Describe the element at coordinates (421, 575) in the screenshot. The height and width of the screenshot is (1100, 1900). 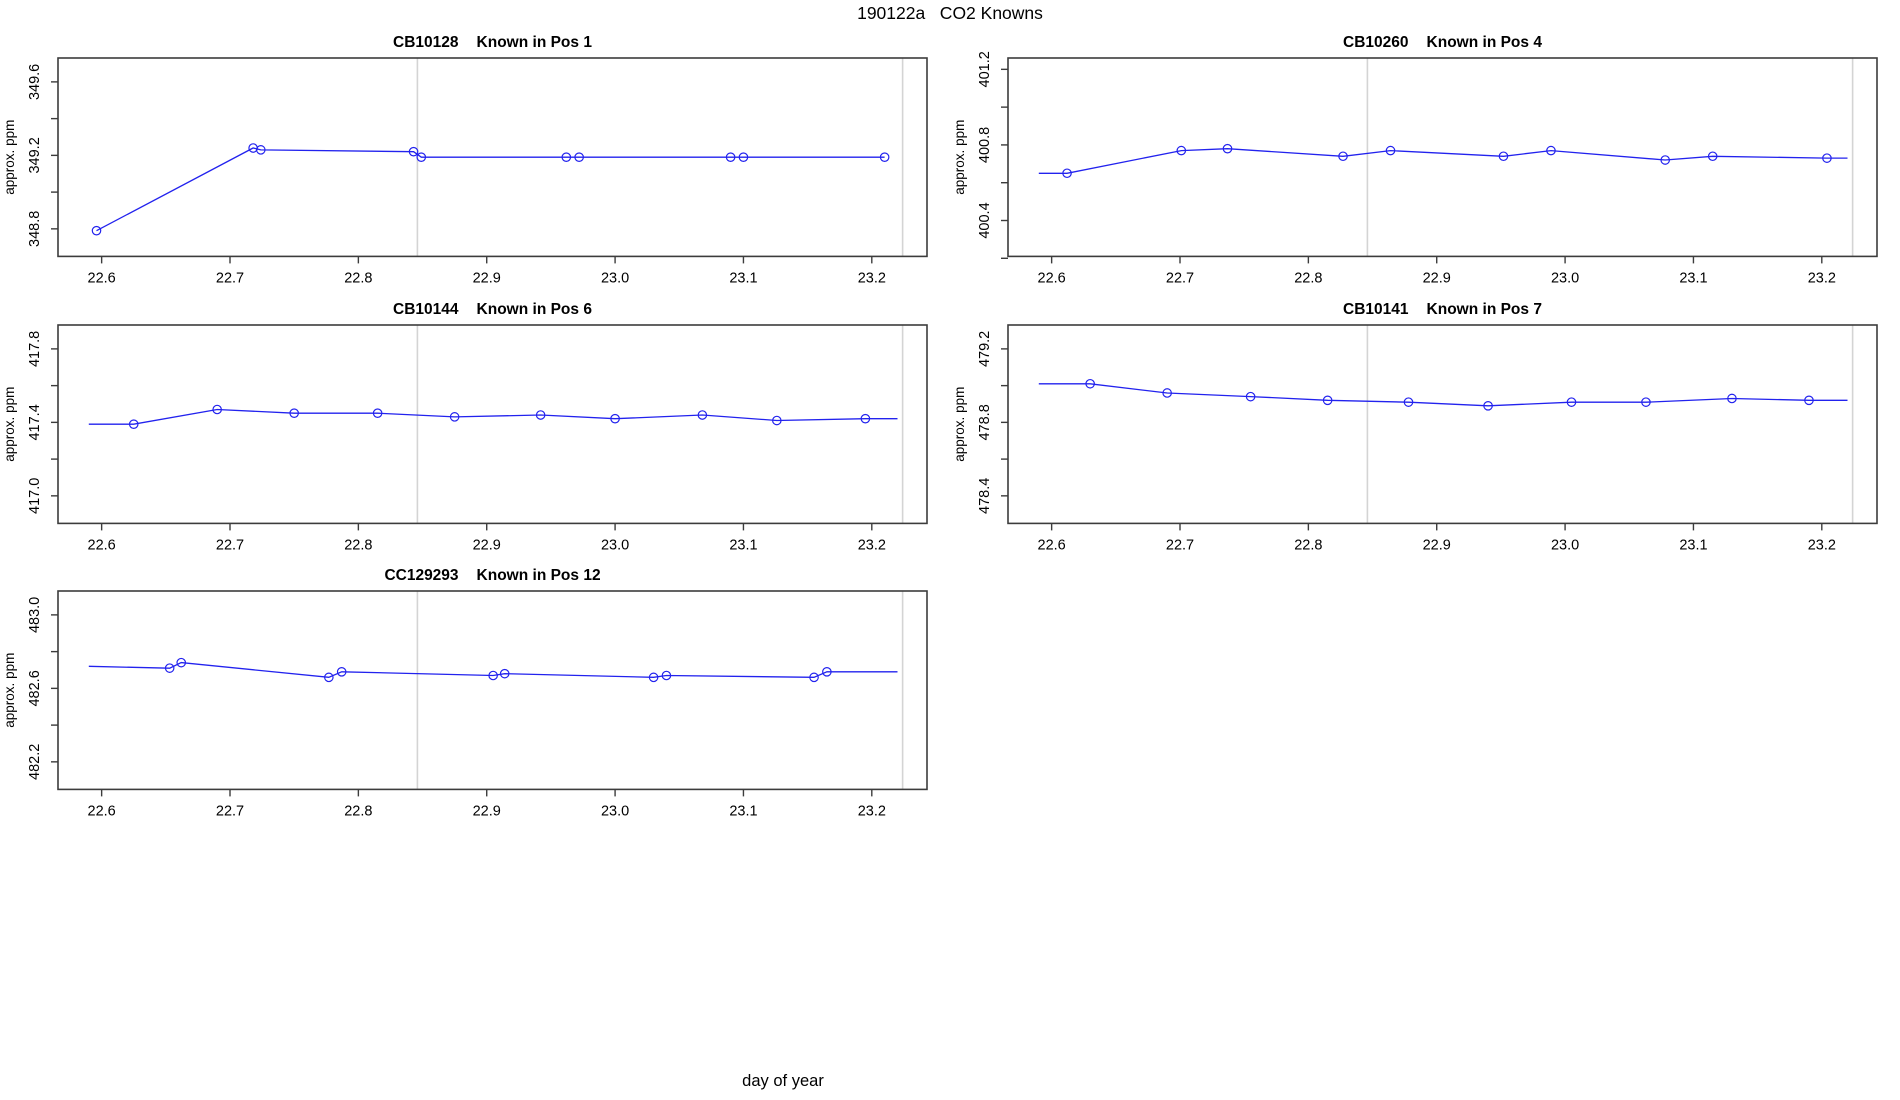
I see `panel-title-id: CC129293` at that location.